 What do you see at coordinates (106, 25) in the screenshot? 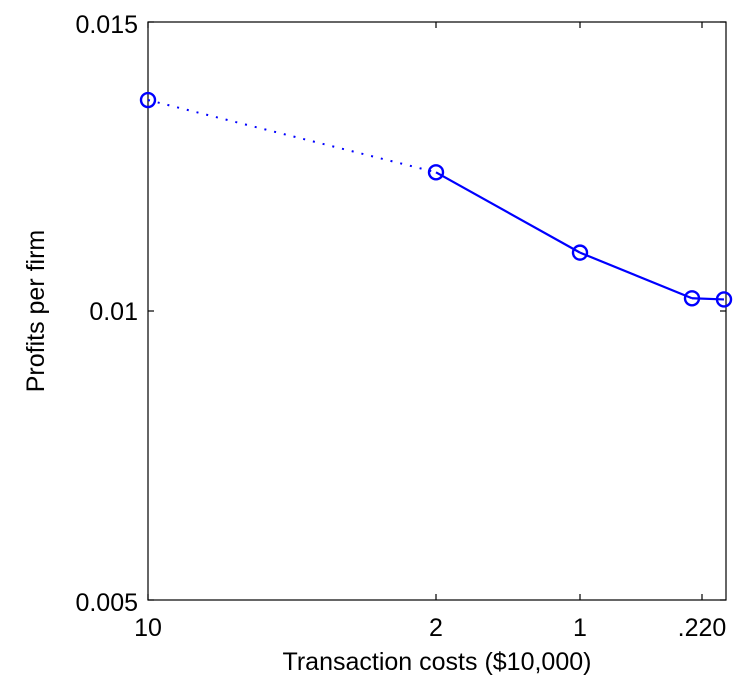
I see `y-tick-label-top: 0.015` at bounding box center [106, 25].